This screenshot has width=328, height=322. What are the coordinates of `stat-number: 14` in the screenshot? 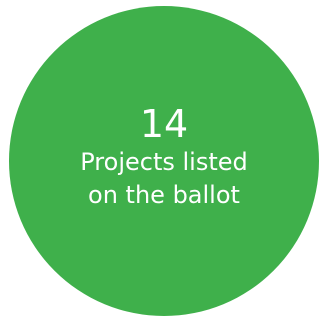 It's located at (164, 124).